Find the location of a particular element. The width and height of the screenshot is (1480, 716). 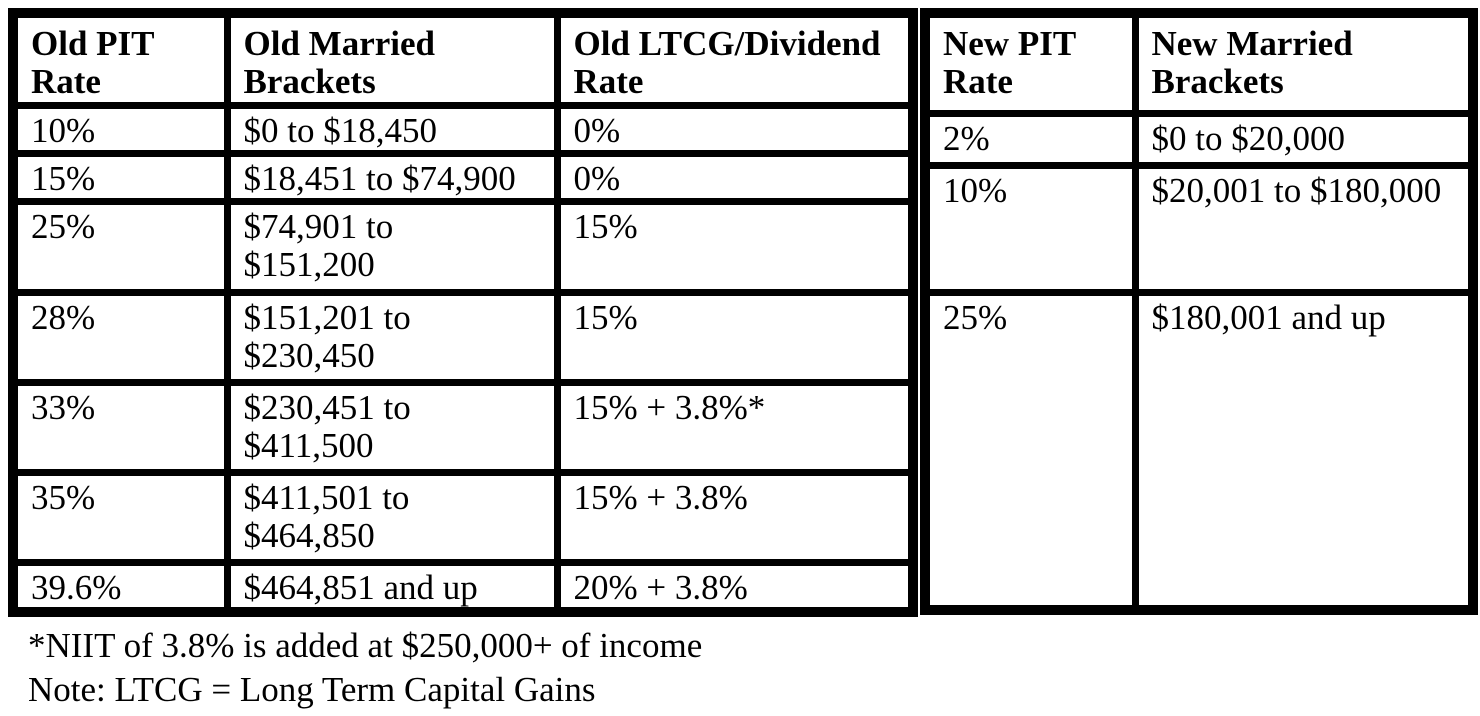

old-ltcg-dividend-rate-header: Old LTCG/Dividend Rate is located at coordinates (735, 59).